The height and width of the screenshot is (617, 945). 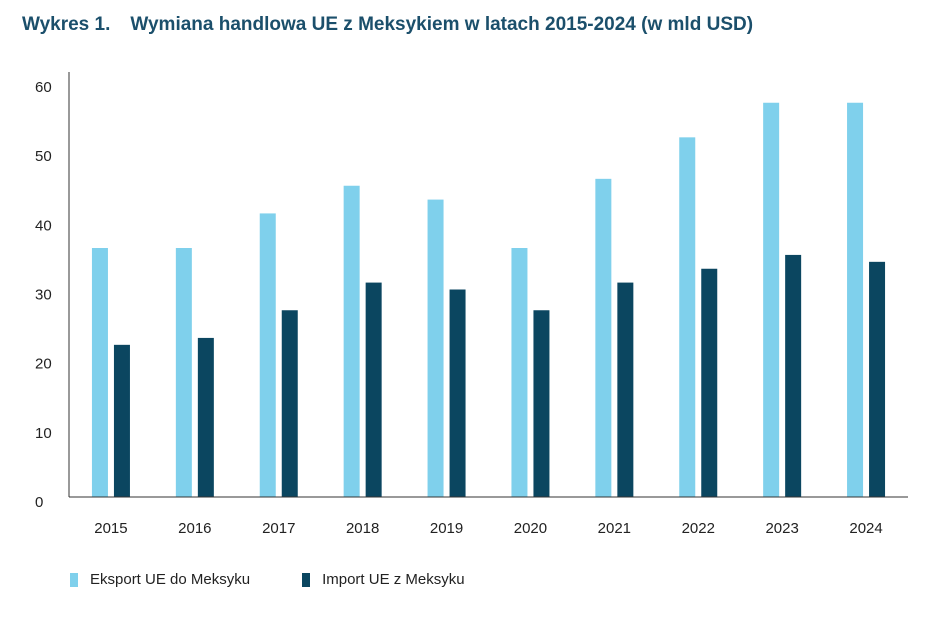 I want to click on export-bar-2020, so click(x=519, y=372).